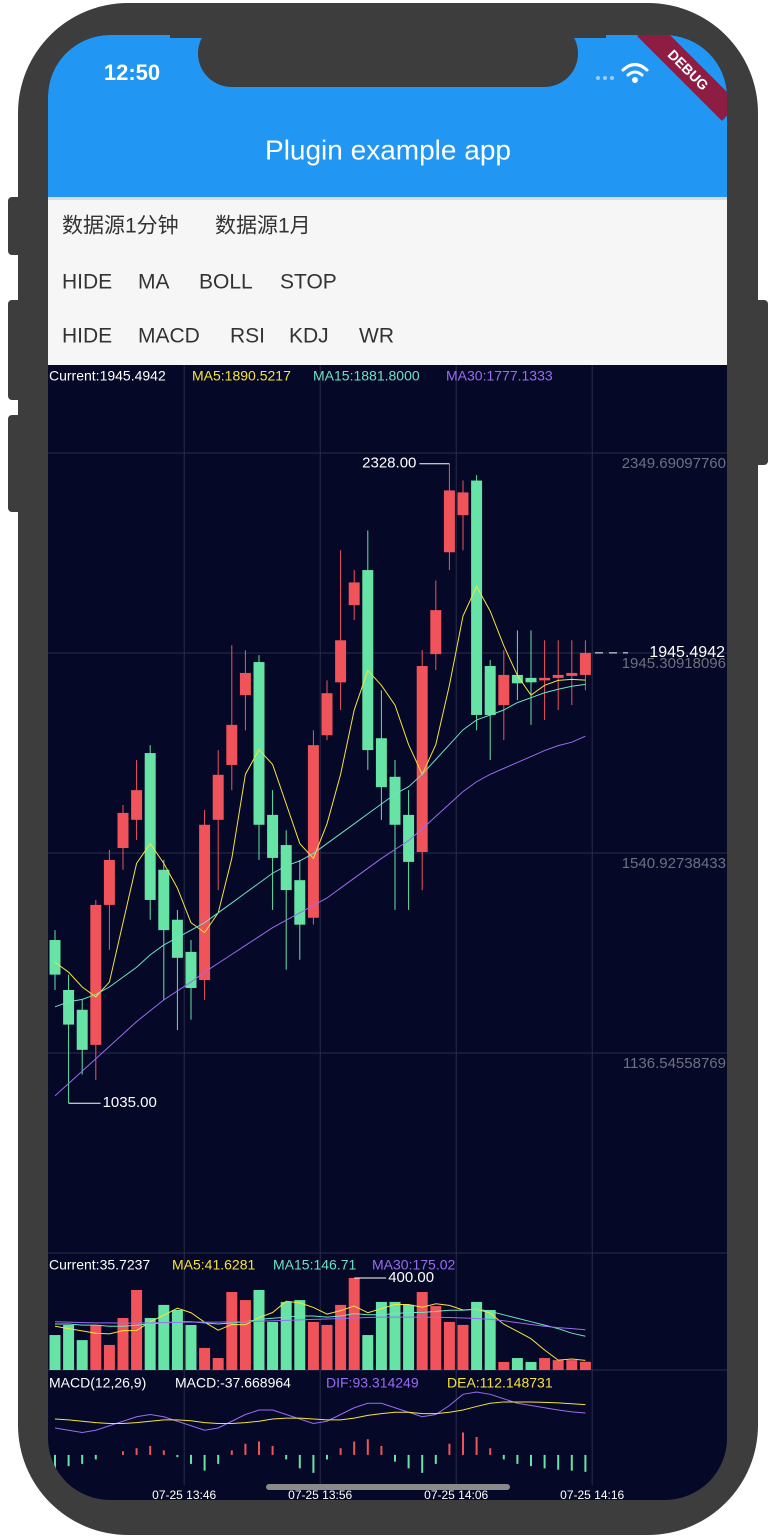 The height and width of the screenshot is (1538, 776). Describe the element at coordinates (387, 281) in the screenshot. I see `button-panel` at that location.